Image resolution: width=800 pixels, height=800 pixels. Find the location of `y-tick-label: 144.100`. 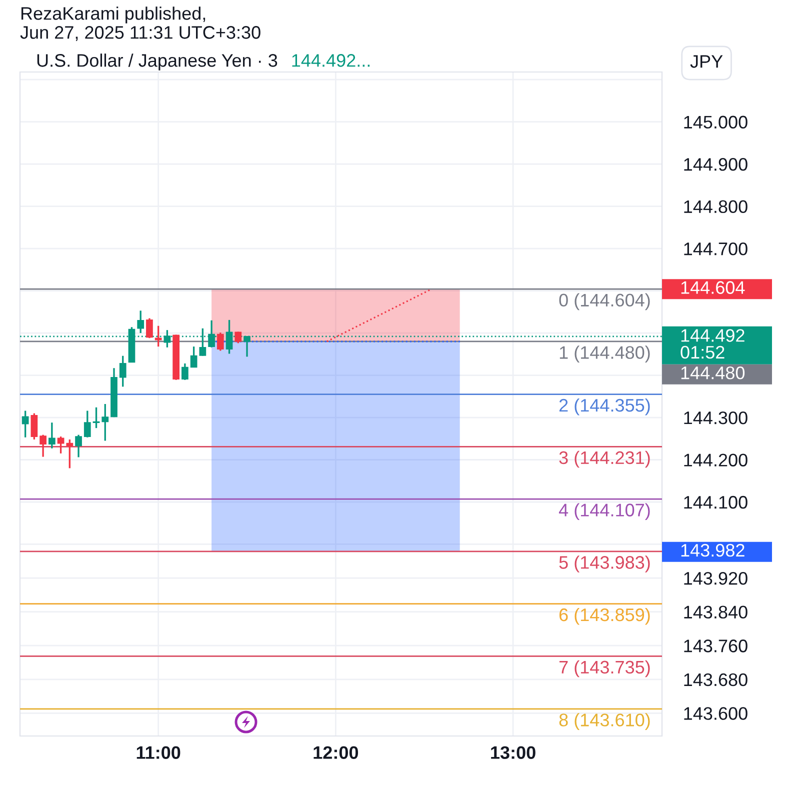

y-tick-label: 144.100 is located at coordinates (716, 502).